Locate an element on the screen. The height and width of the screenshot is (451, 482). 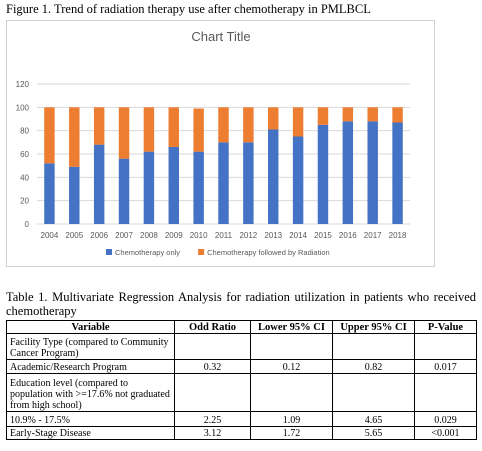
y-tick-label: 0 is located at coordinates (27, 224).